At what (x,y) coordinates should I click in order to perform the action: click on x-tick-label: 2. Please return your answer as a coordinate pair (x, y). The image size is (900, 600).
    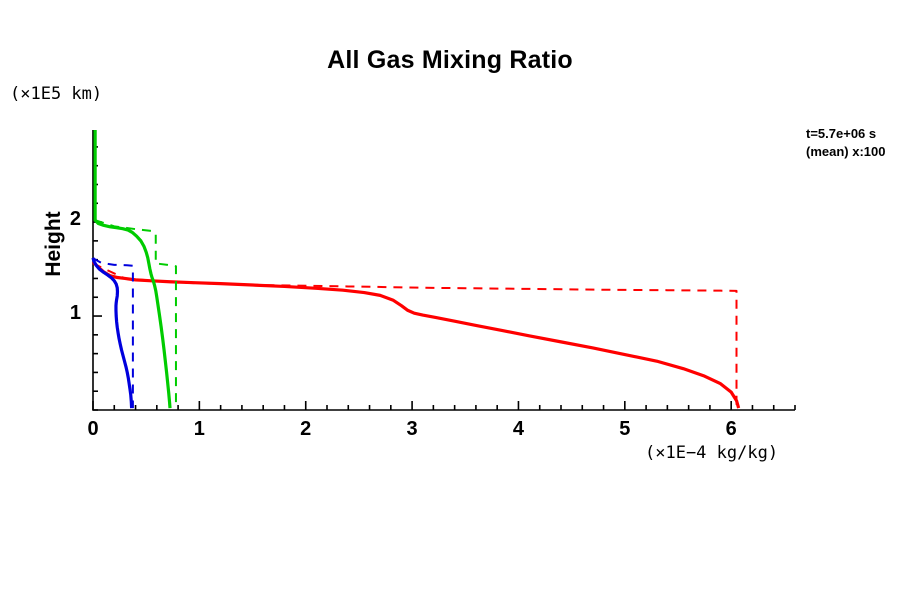
    Looking at the image, I should click on (306, 429).